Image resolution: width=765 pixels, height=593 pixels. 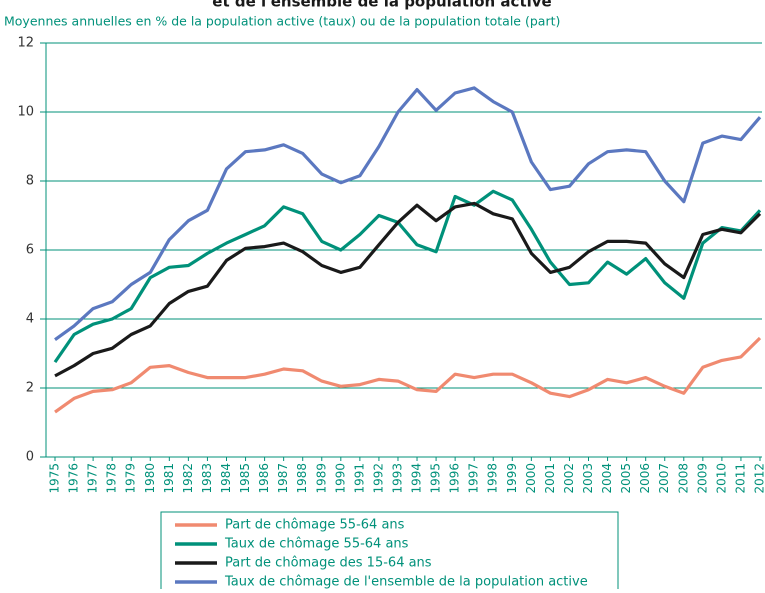 I want to click on x-tick-label: 2010, so click(x=721, y=478).